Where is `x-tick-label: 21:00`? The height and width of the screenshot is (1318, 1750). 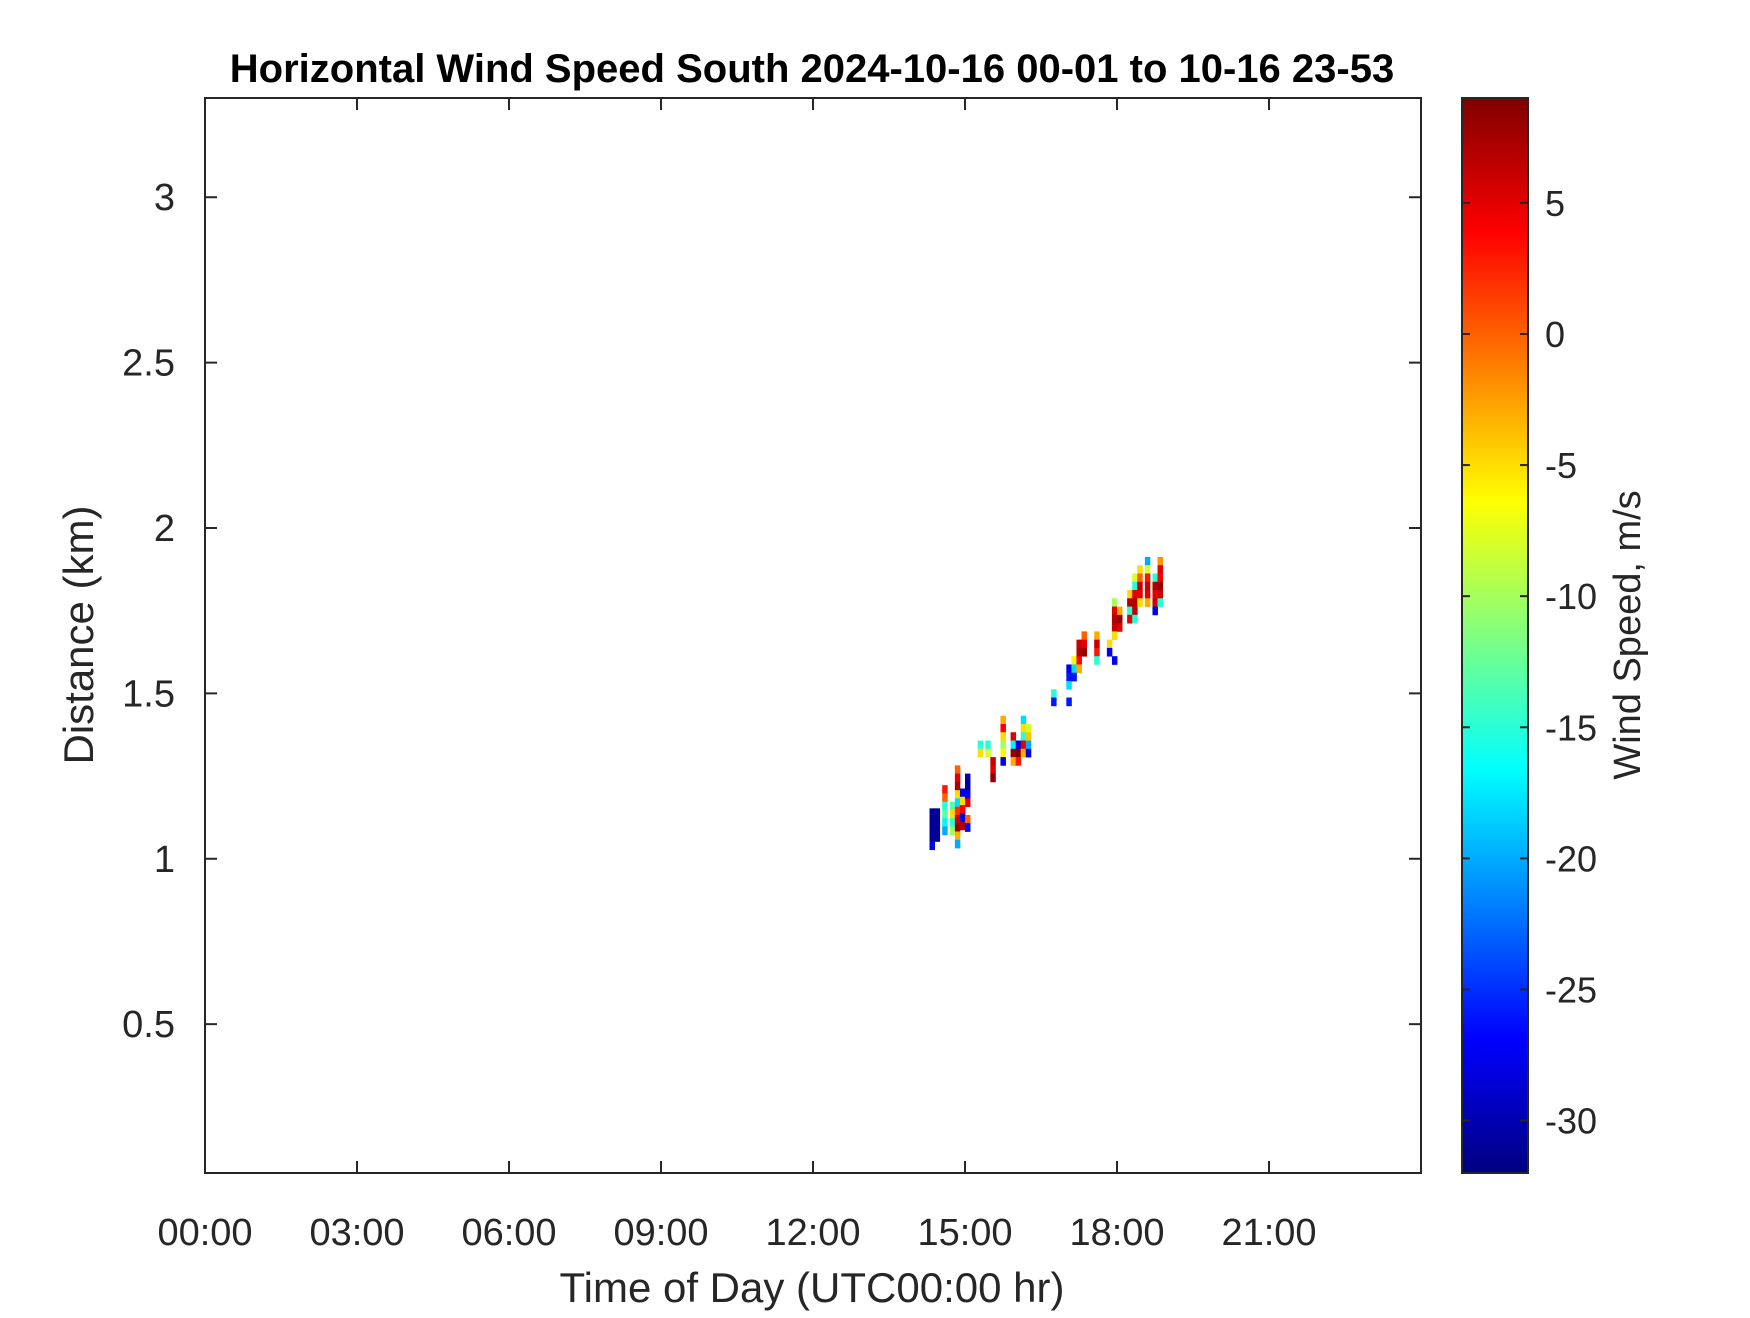
x-tick-label: 21:00 is located at coordinates (1268, 1233).